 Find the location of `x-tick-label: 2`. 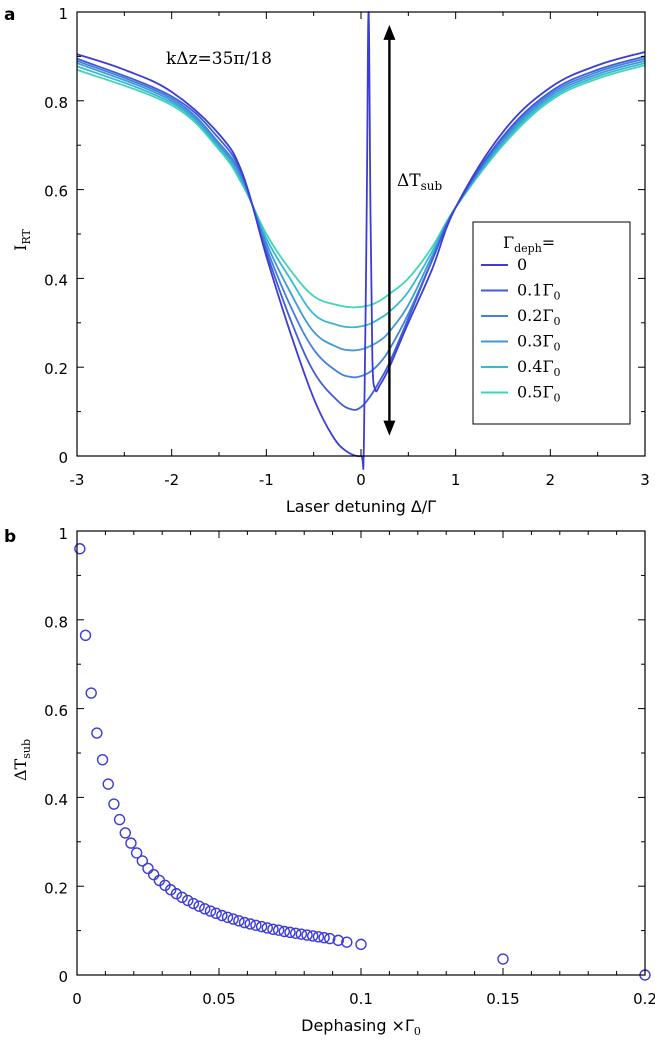

x-tick-label: 2 is located at coordinates (551, 480).